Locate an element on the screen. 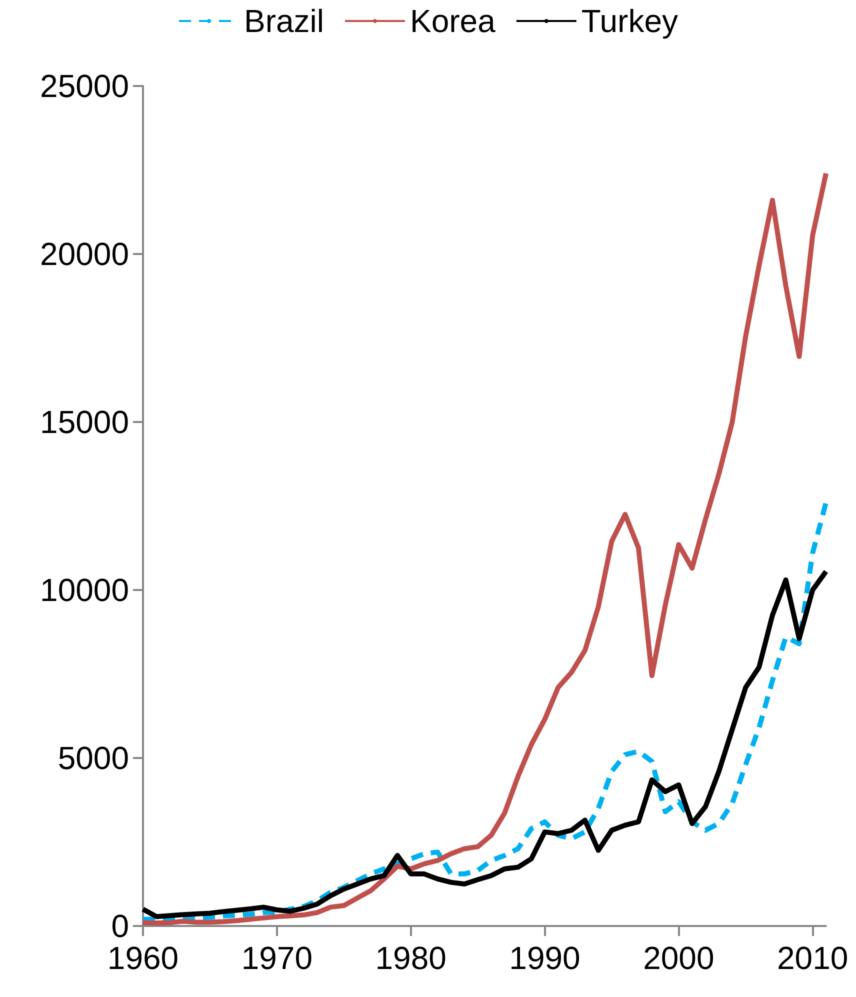 This screenshot has width=856, height=997. x-tick-label: 1990 is located at coordinates (544, 958).